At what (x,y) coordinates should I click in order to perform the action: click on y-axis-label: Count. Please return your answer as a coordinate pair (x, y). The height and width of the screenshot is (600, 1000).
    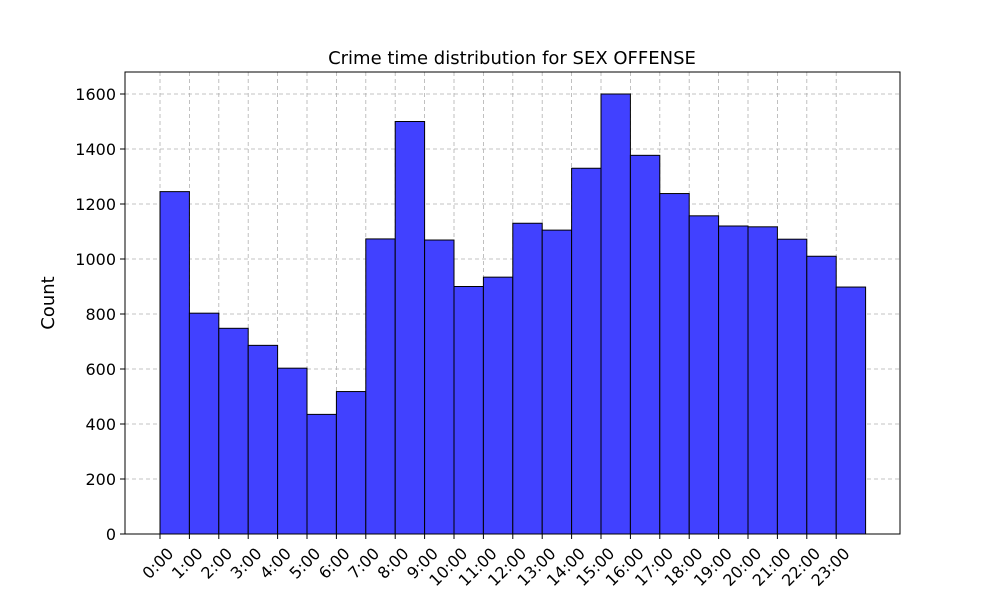
    Looking at the image, I should click on (48, 302).